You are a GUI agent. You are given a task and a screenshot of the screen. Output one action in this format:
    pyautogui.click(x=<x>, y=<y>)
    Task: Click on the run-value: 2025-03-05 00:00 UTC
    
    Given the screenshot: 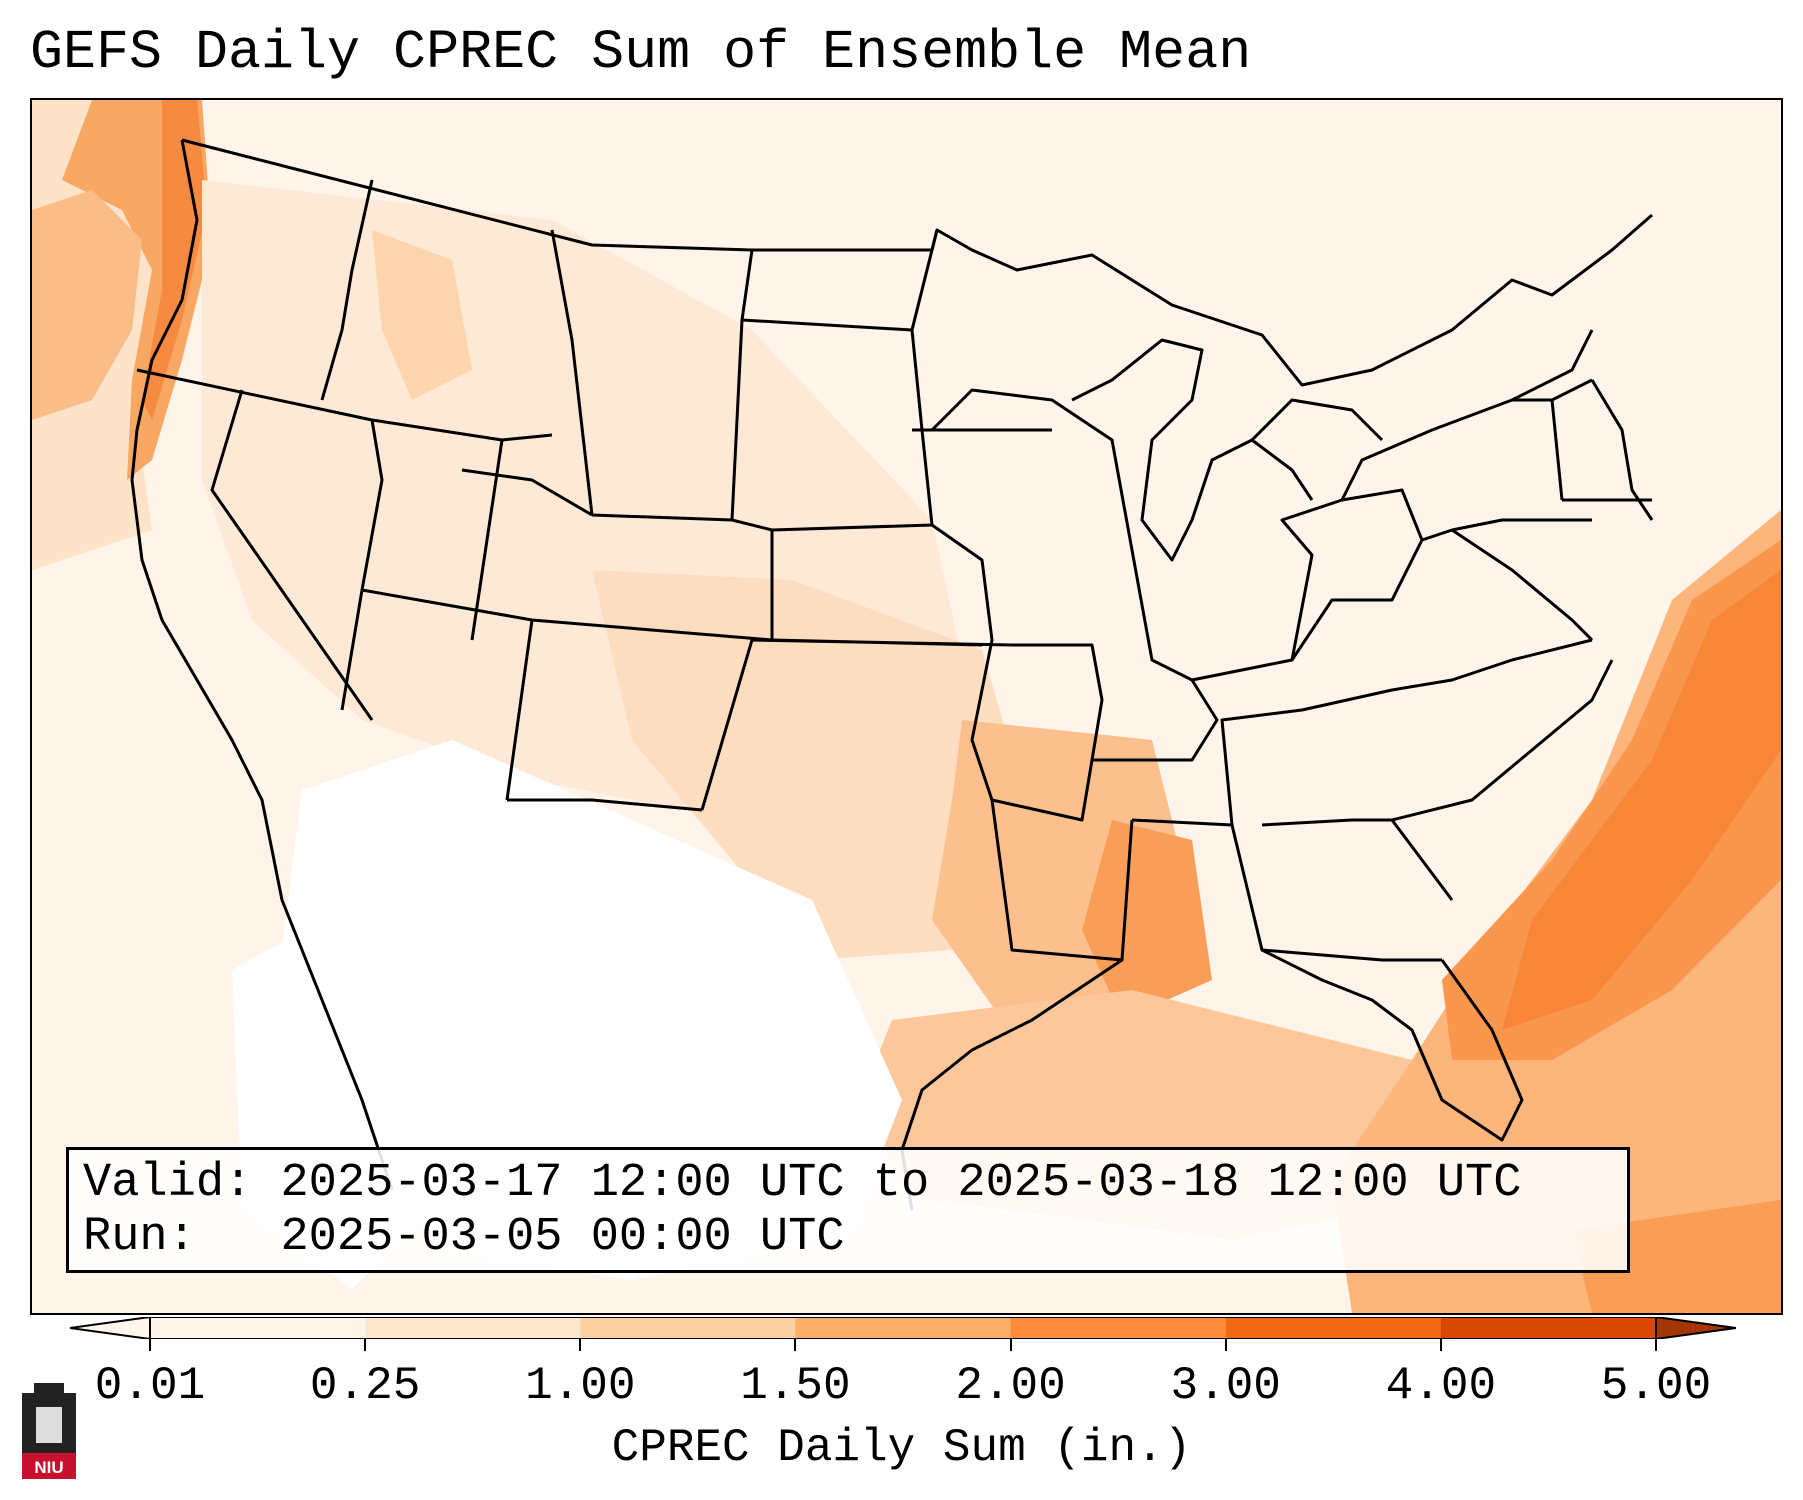 What is the action you would take?
    pyautogui.click(x=562, y=1237)
    